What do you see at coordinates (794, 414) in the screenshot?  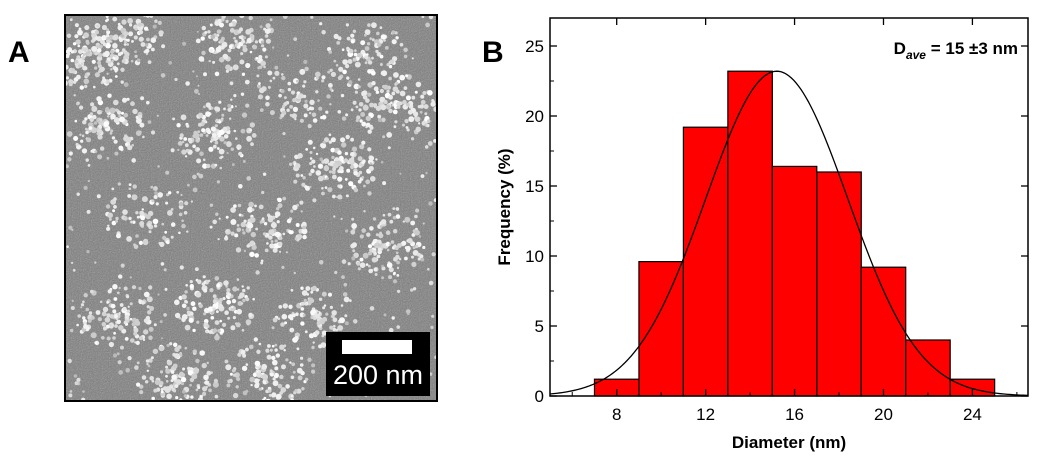 I see `x-tick-label: 16` at bounding box center [794, 414].